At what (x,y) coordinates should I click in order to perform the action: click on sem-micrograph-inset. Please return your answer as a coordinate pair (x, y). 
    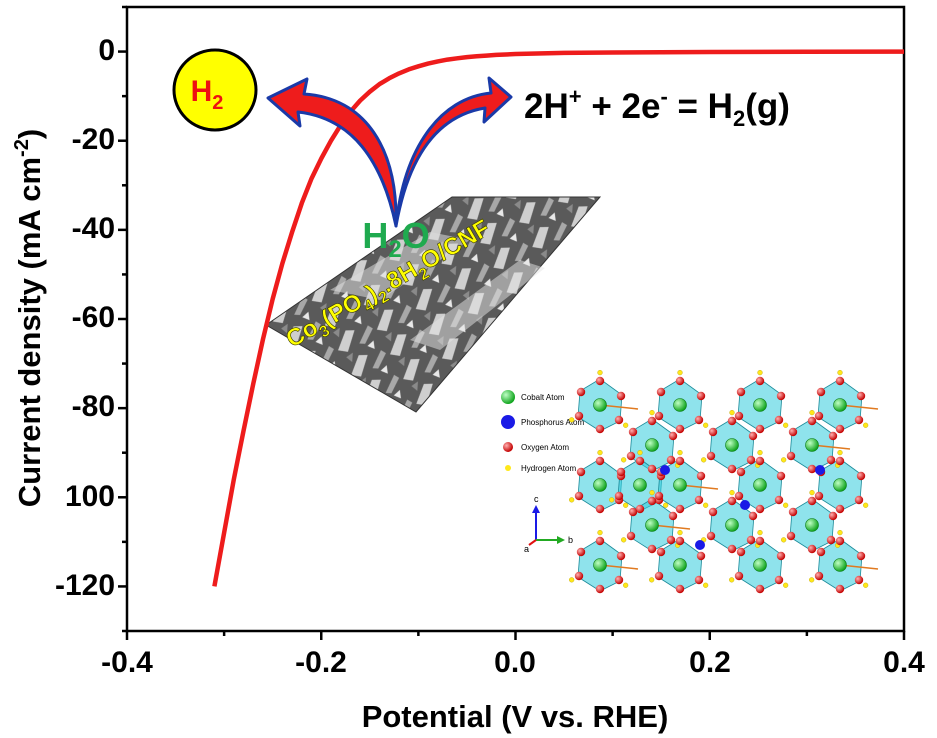
    Looking at the image, I should click on (433, 304).